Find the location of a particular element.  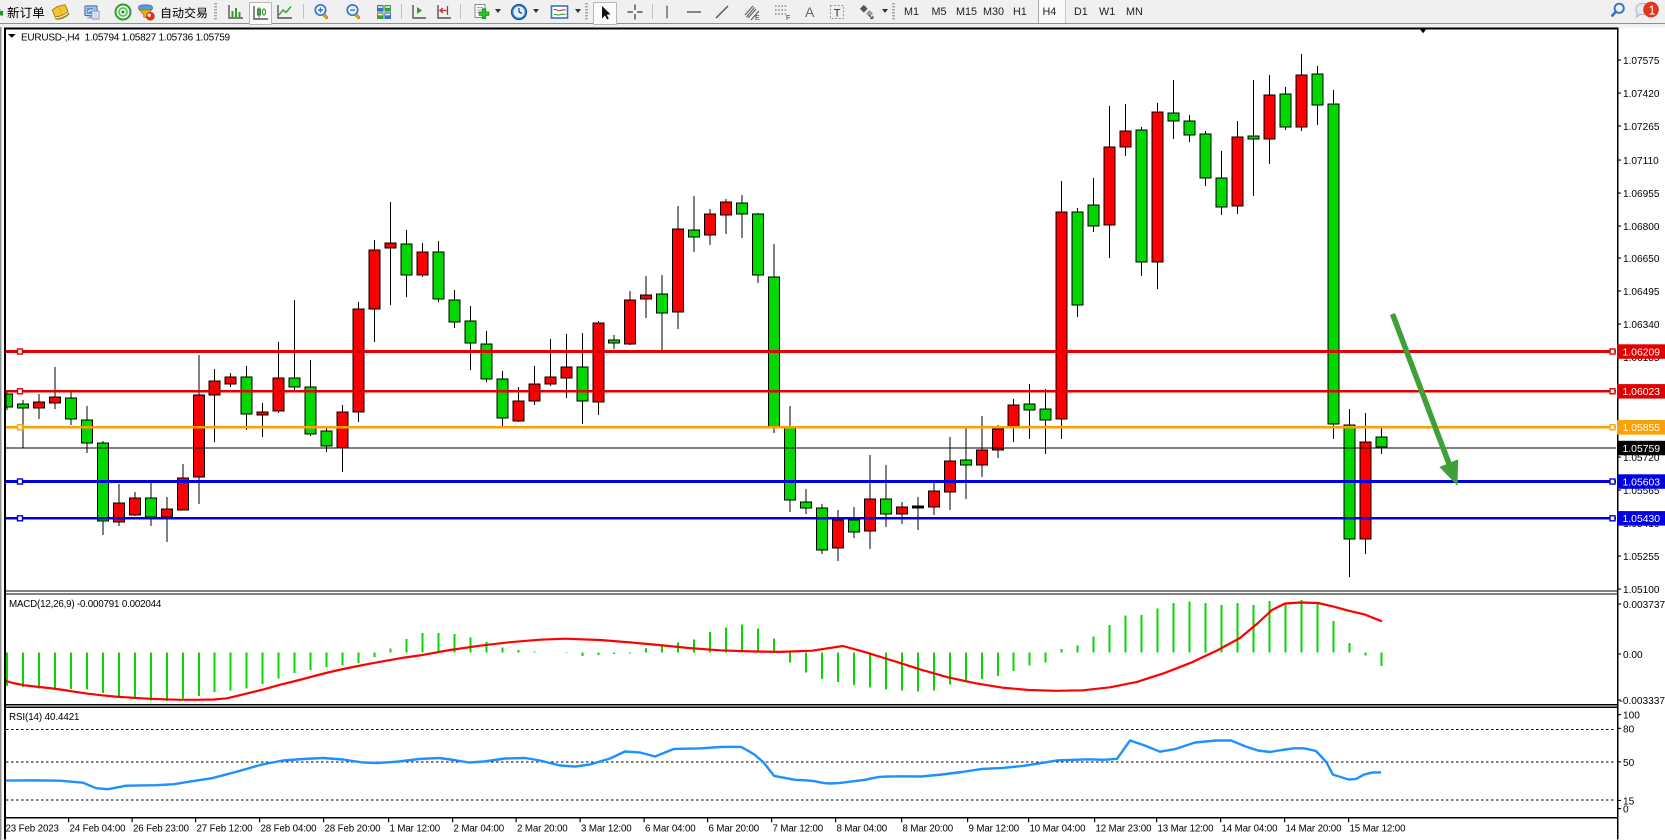

svg-text: 14 Mar 04:00 is located at coordinates (1250, 829).